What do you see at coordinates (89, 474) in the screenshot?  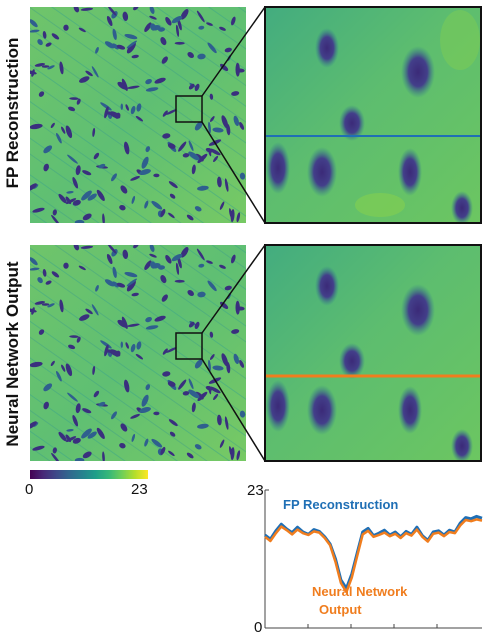 I see `colorbar` at bounding box center [89, 474].